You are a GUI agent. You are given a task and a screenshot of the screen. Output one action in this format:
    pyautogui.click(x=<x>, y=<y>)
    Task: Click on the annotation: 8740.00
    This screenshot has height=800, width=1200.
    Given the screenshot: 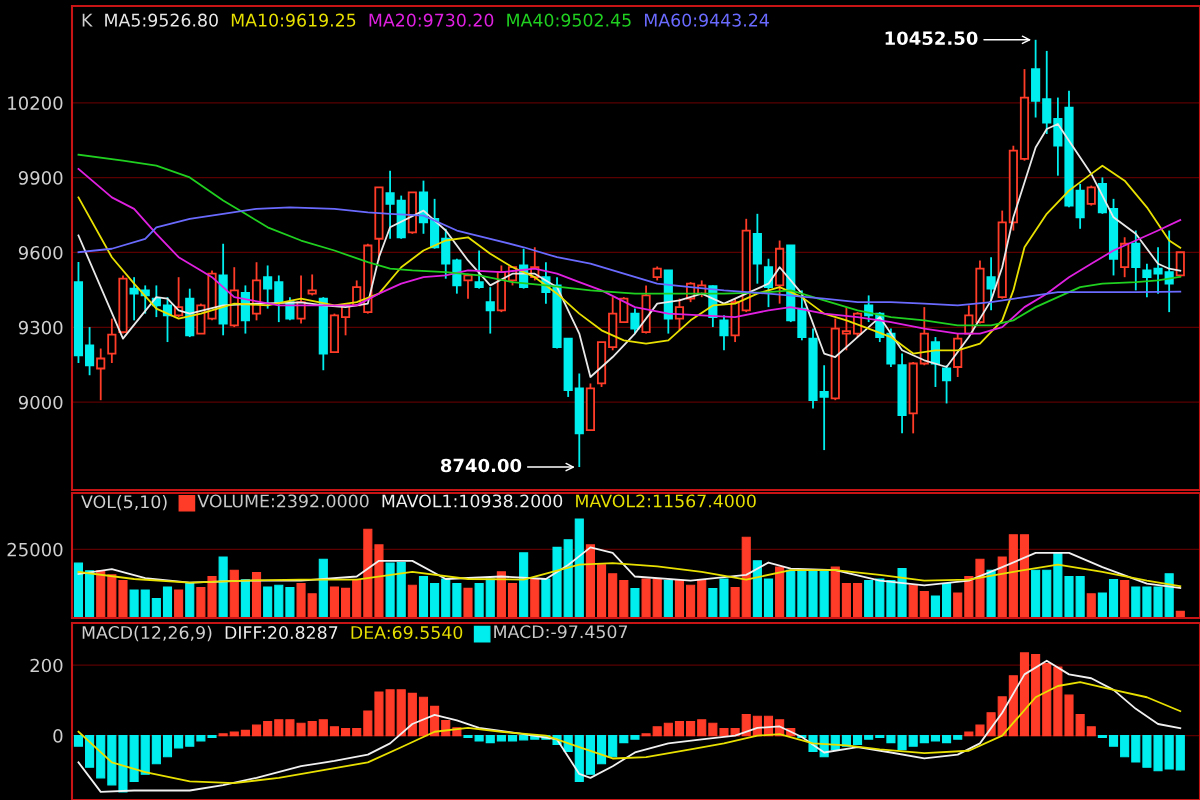 What is the action you would take?
    pyautogui.click(x=481, y=465)
    